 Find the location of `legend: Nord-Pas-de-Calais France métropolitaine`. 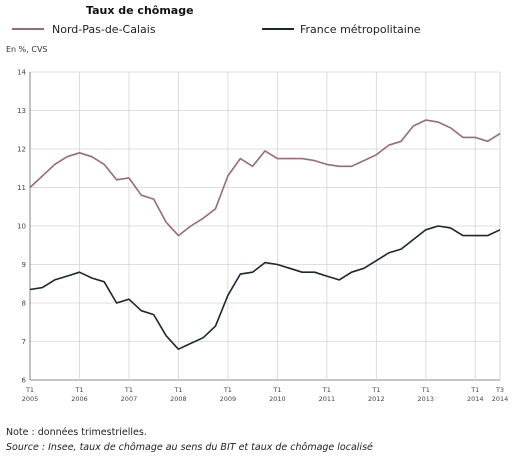

legend: Nord-Pas-de-Calais France métropolitaine is located at coordinates (216, 29).